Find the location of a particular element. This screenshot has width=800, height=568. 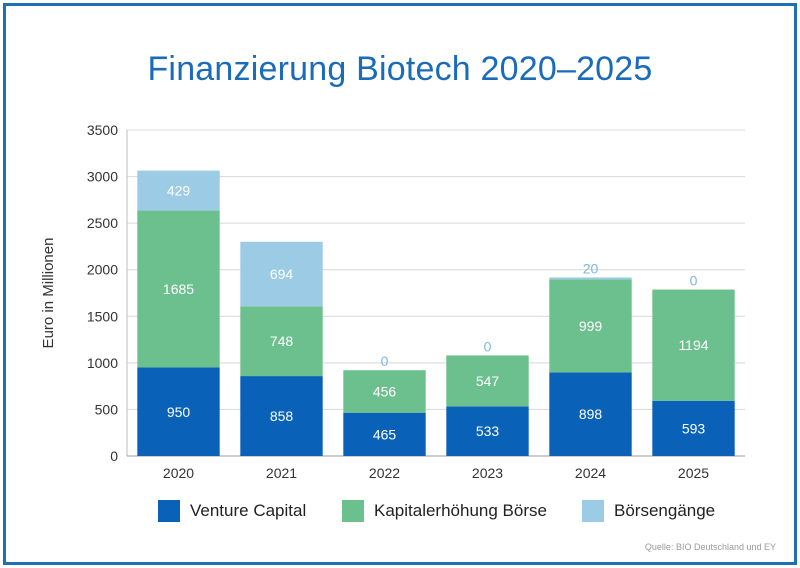

bar-value-label: 999 is located at coordinates (591, 326).